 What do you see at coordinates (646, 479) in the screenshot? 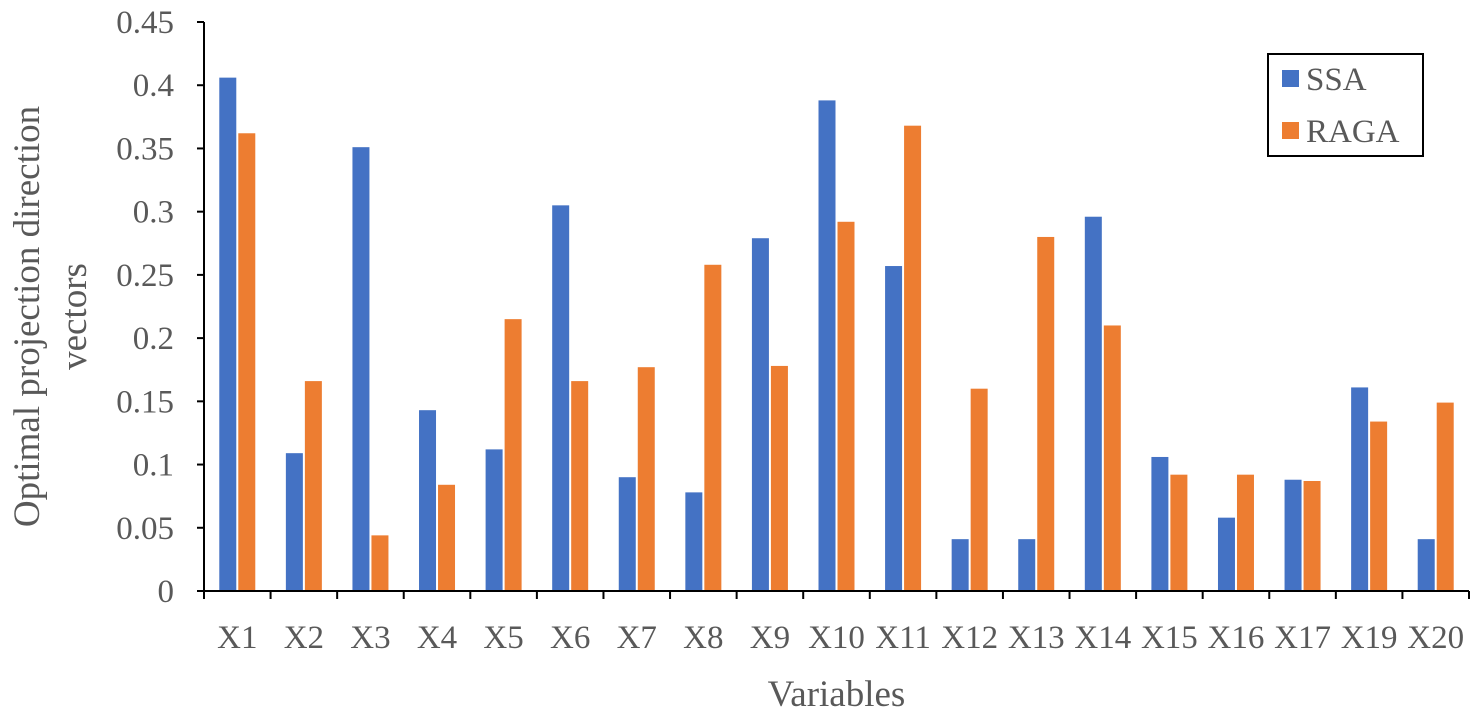
I see `bar-raga-x7` at bounding box center [646, 479].